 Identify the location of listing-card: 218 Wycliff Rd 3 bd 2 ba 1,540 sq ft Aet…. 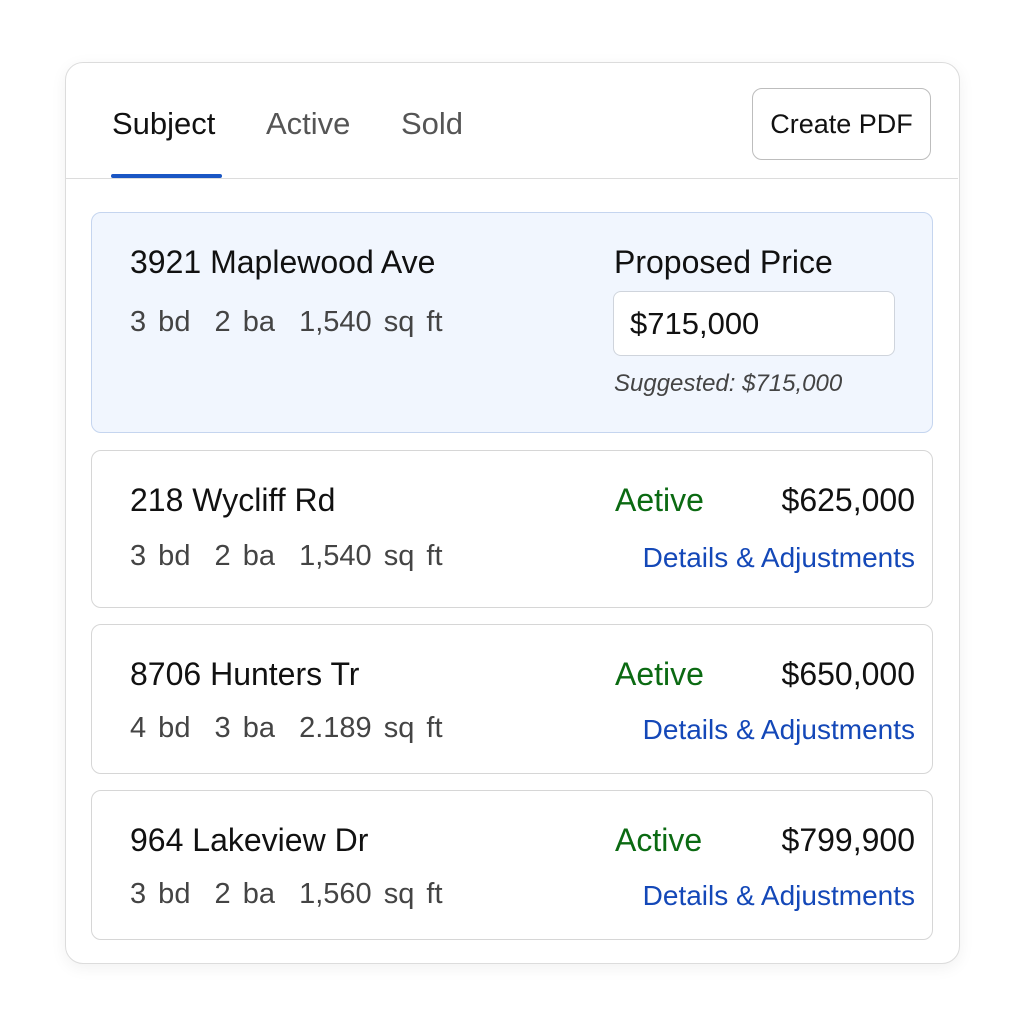
(512, 529).